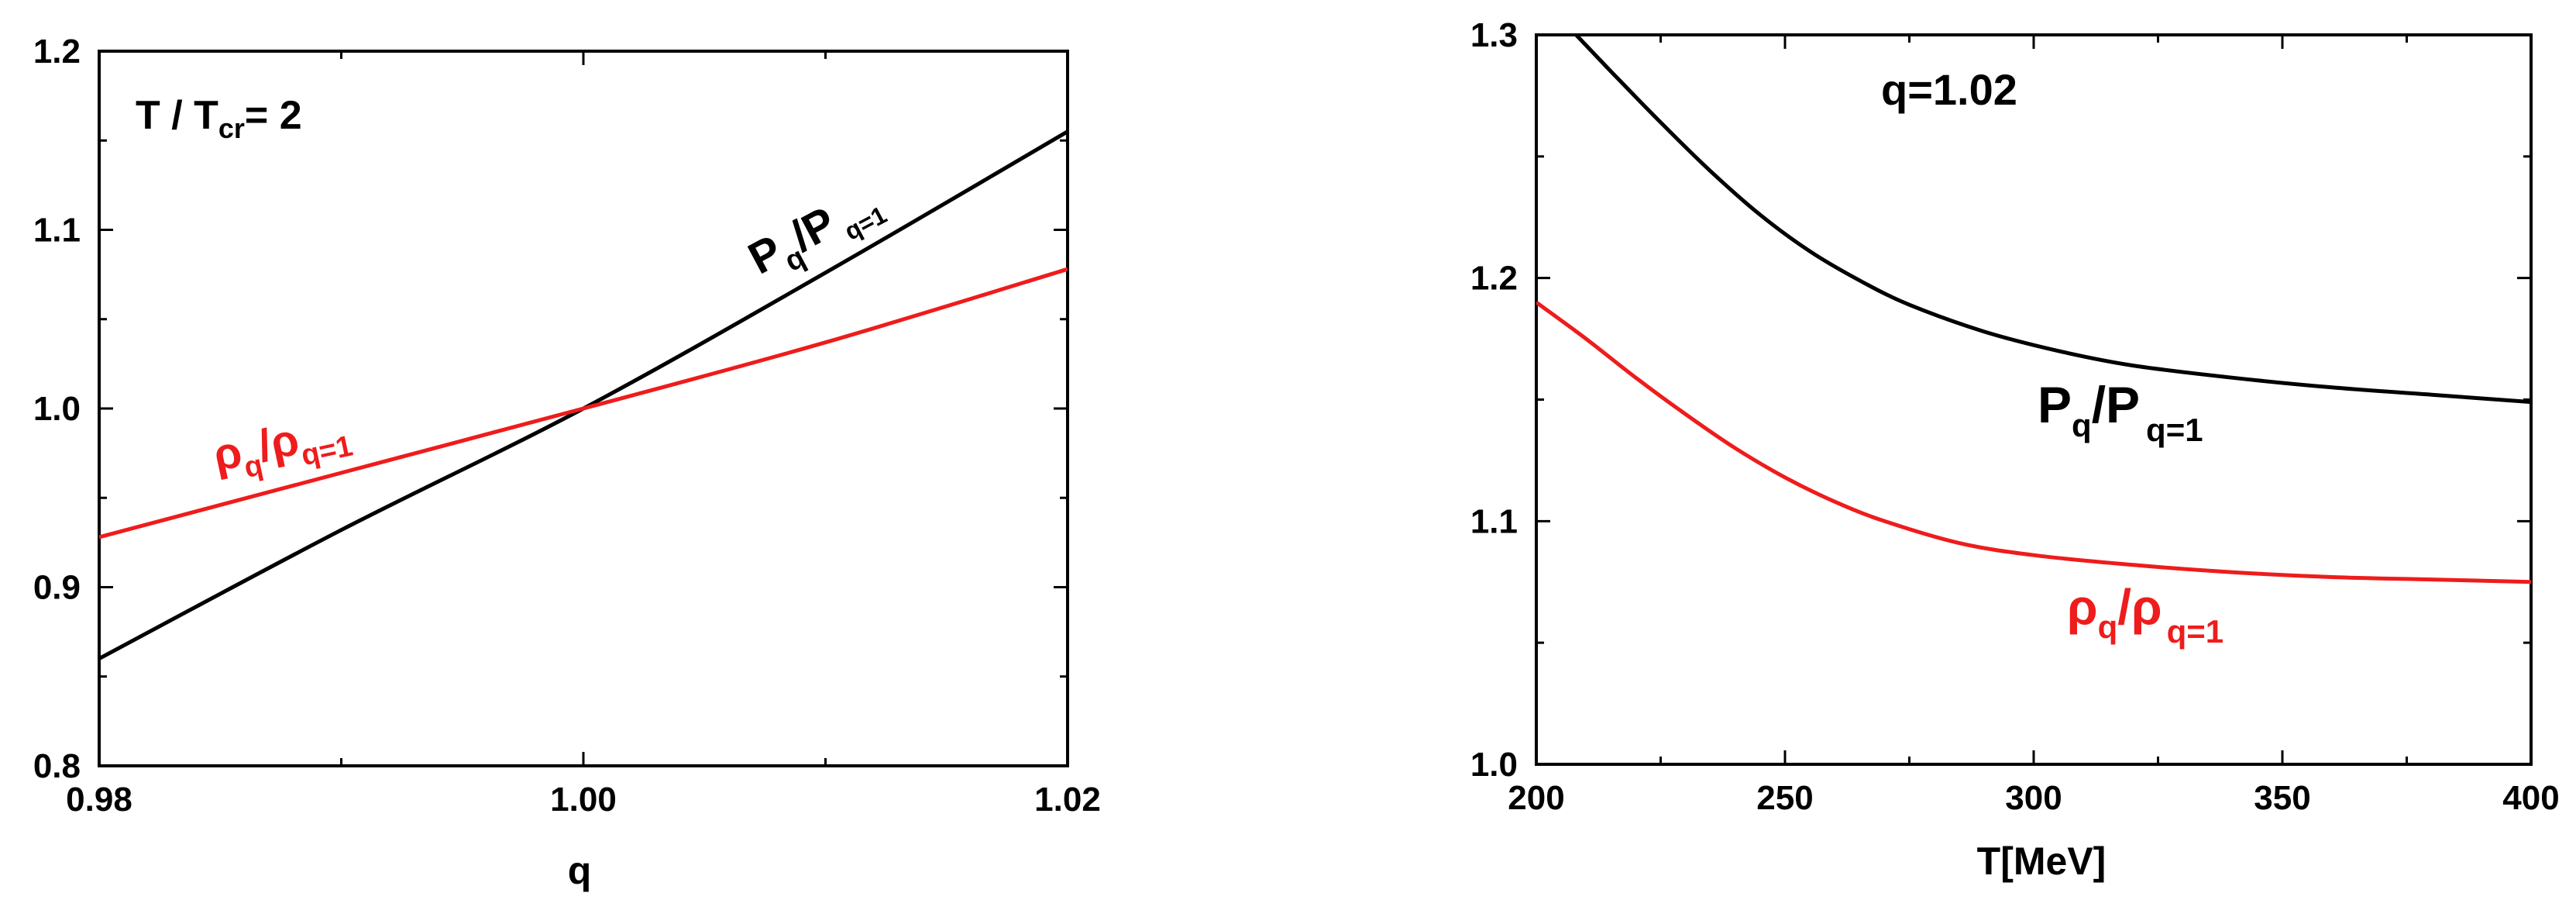 Image resolution: width=2576 pixels, height=917 pixels. I want to click on right-p-label-sub2: q=1, so click(2174, 430).